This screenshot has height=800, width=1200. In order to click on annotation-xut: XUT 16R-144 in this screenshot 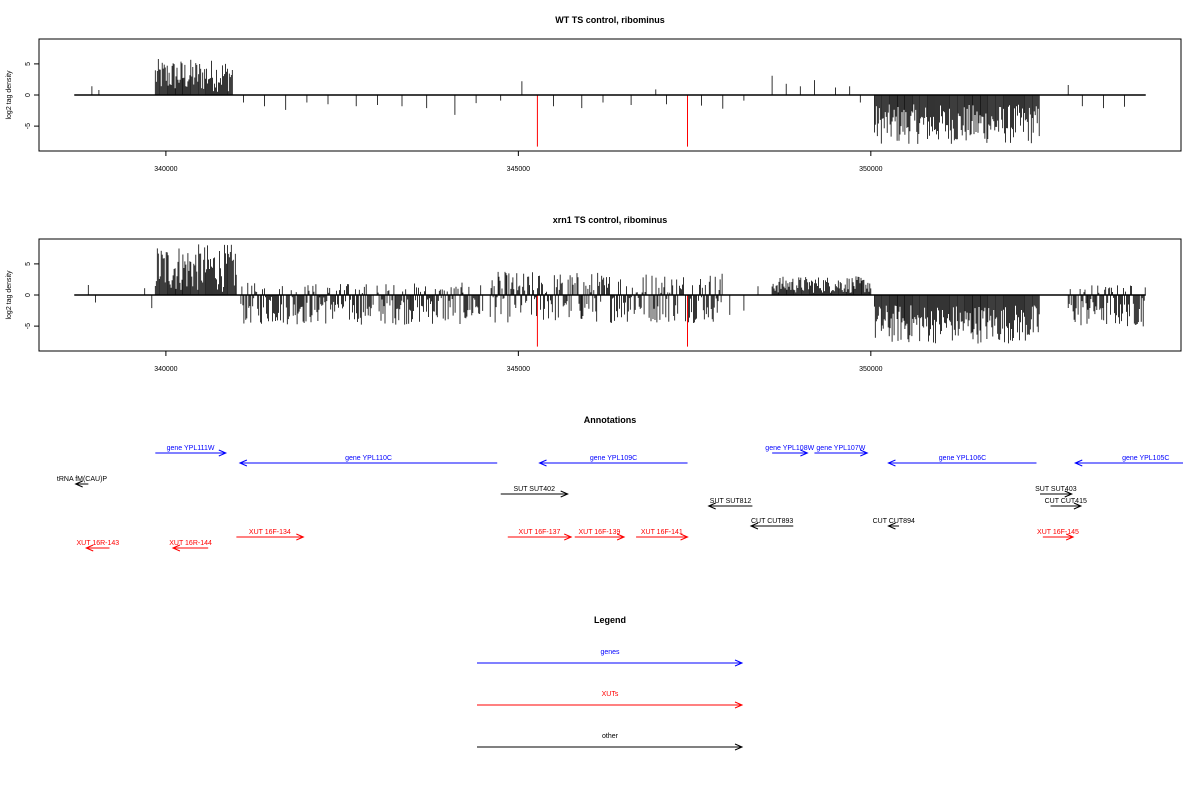, I will do `click(190, 546)`.